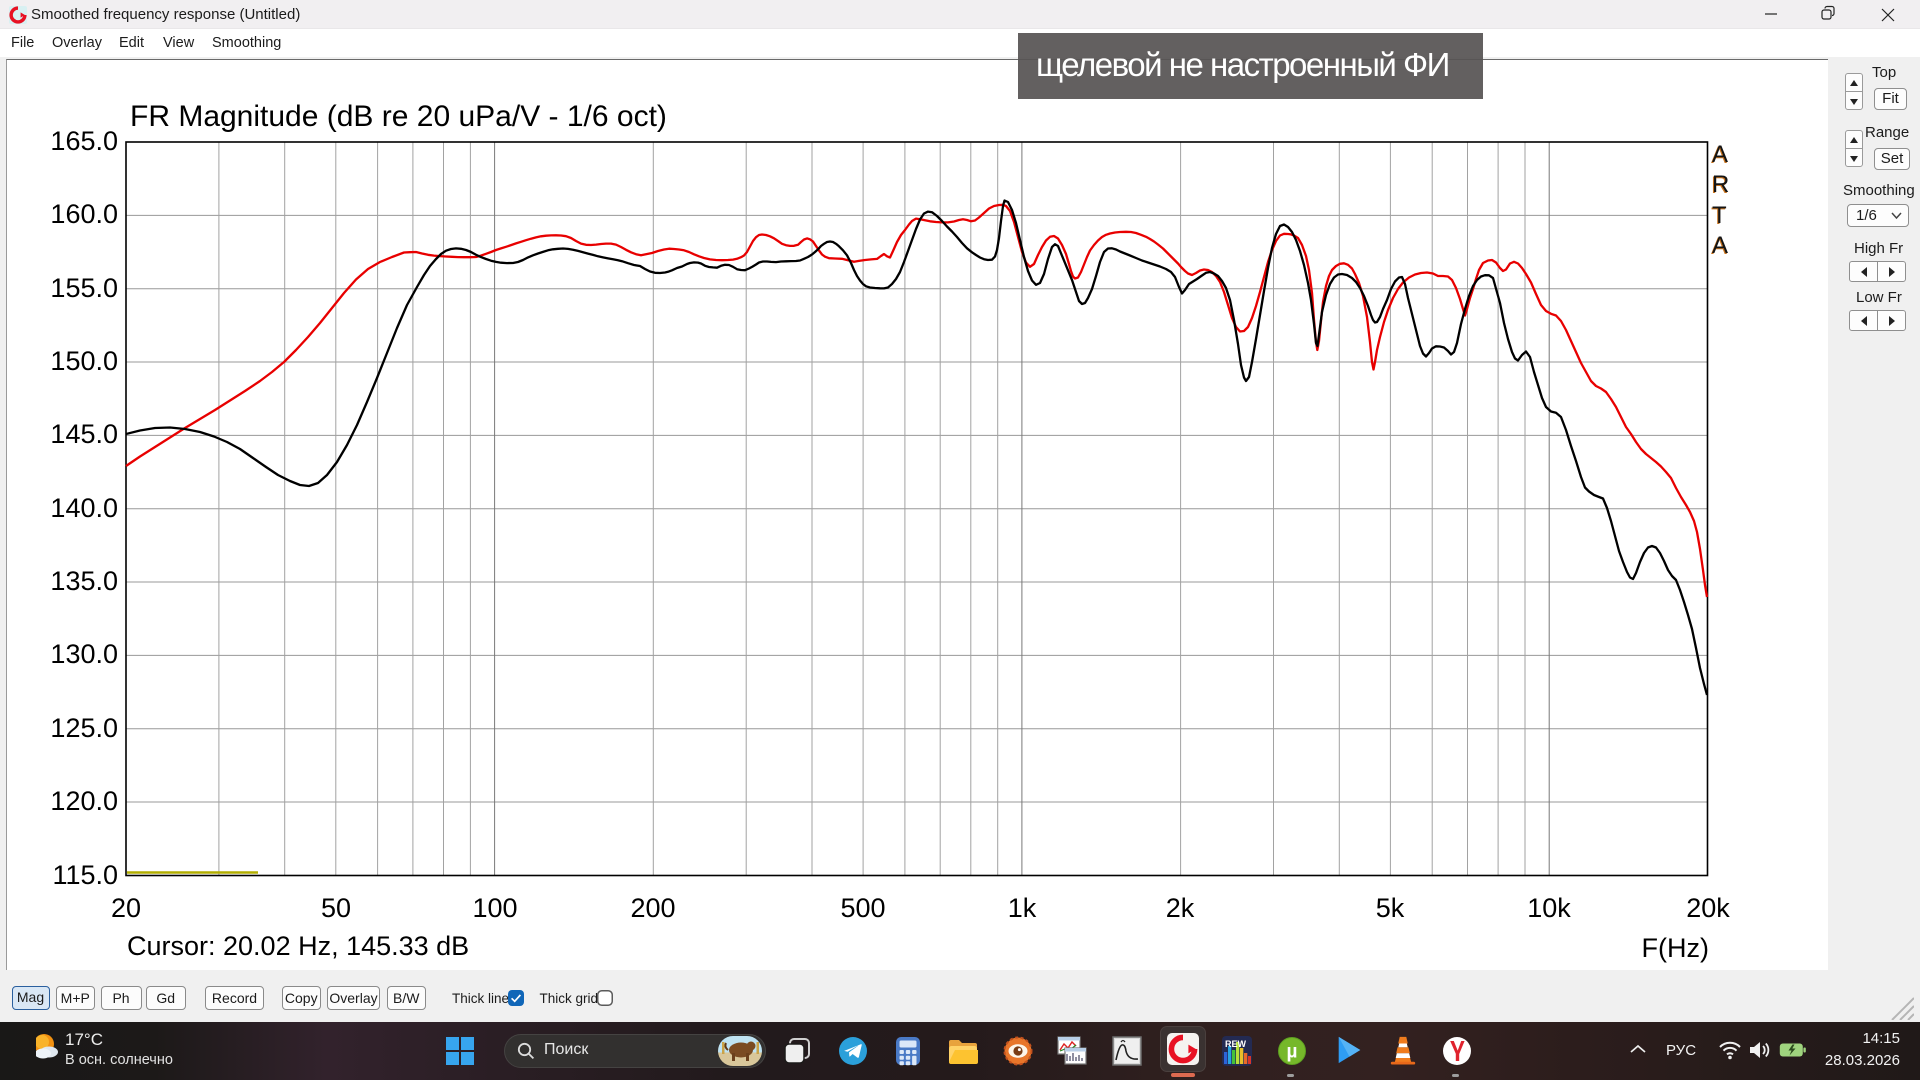 This screenshot has height=1080, width=1920. I want to click on svg-text: µ, so click(1292, 1052).